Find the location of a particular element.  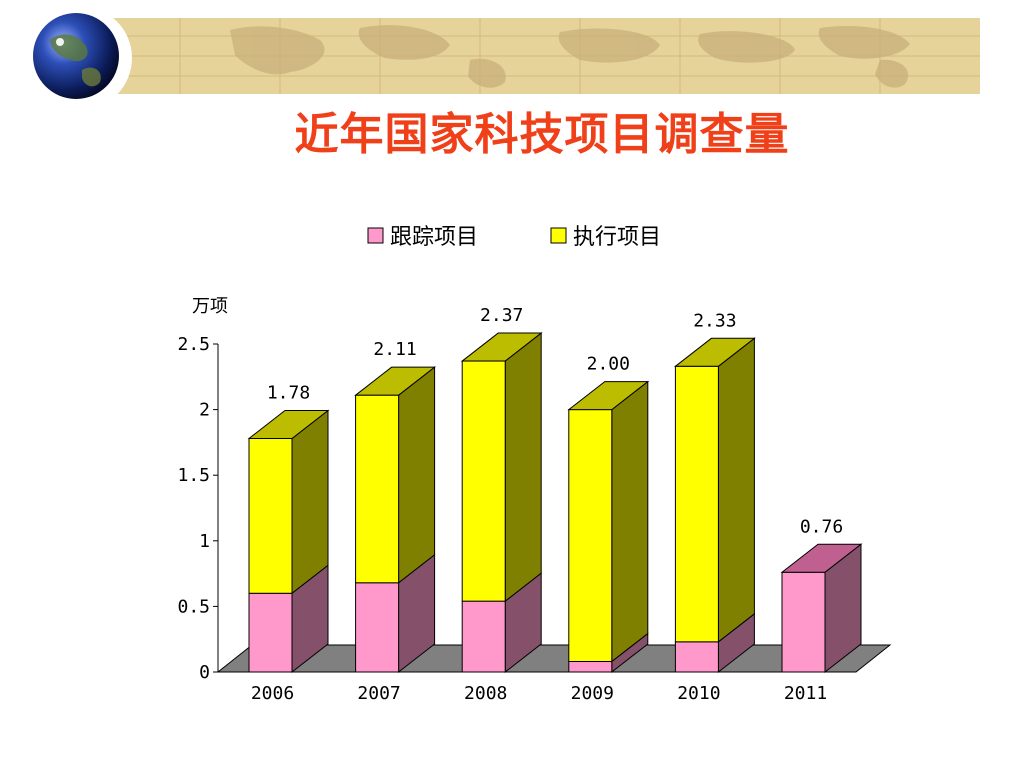

legend-label-execution: 执行项目 is located at coordinates (617, 237).